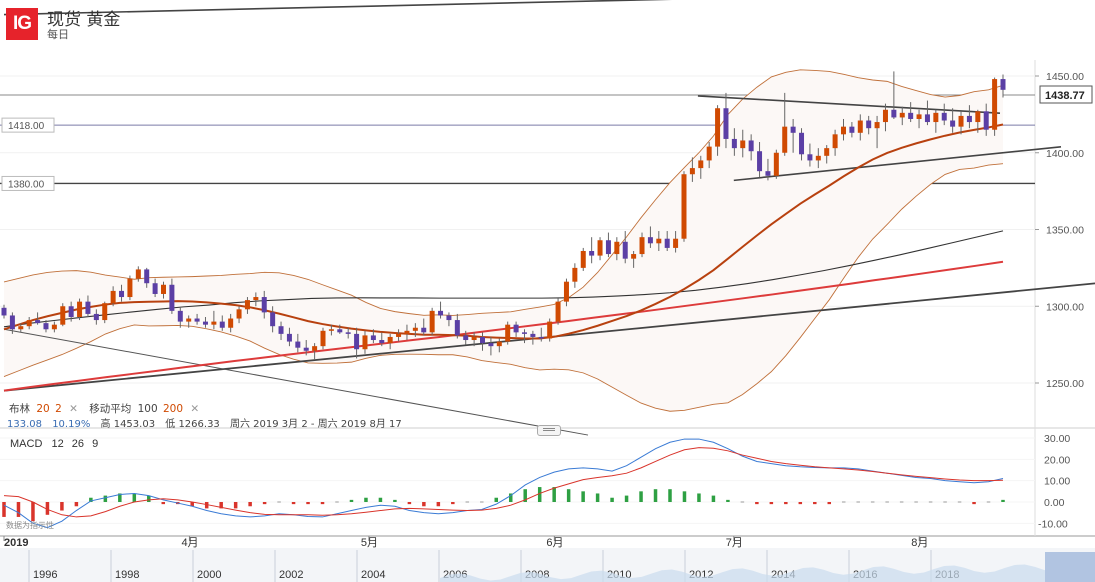 This screenshot has width=1095, height=582. Describe the element at coordinates (338, 8) in the screenshot. I see `long-resistance-trendline` at that location.